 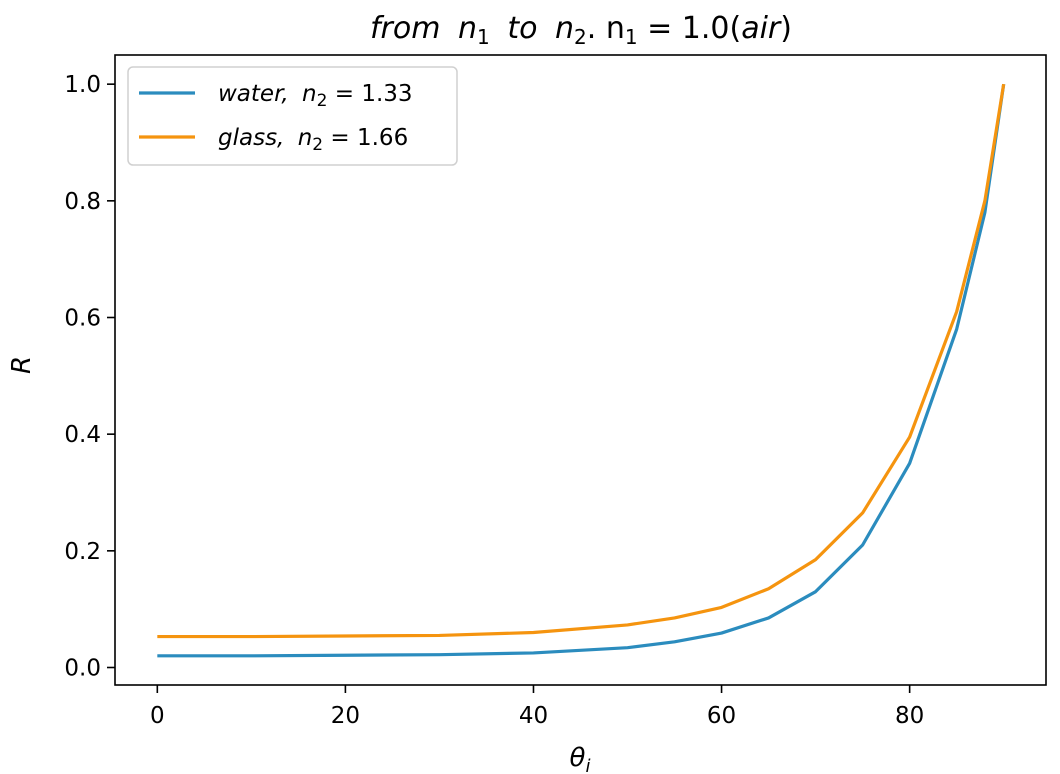 I want to click on x-tick-label: 80, so click(x=909, y=716).